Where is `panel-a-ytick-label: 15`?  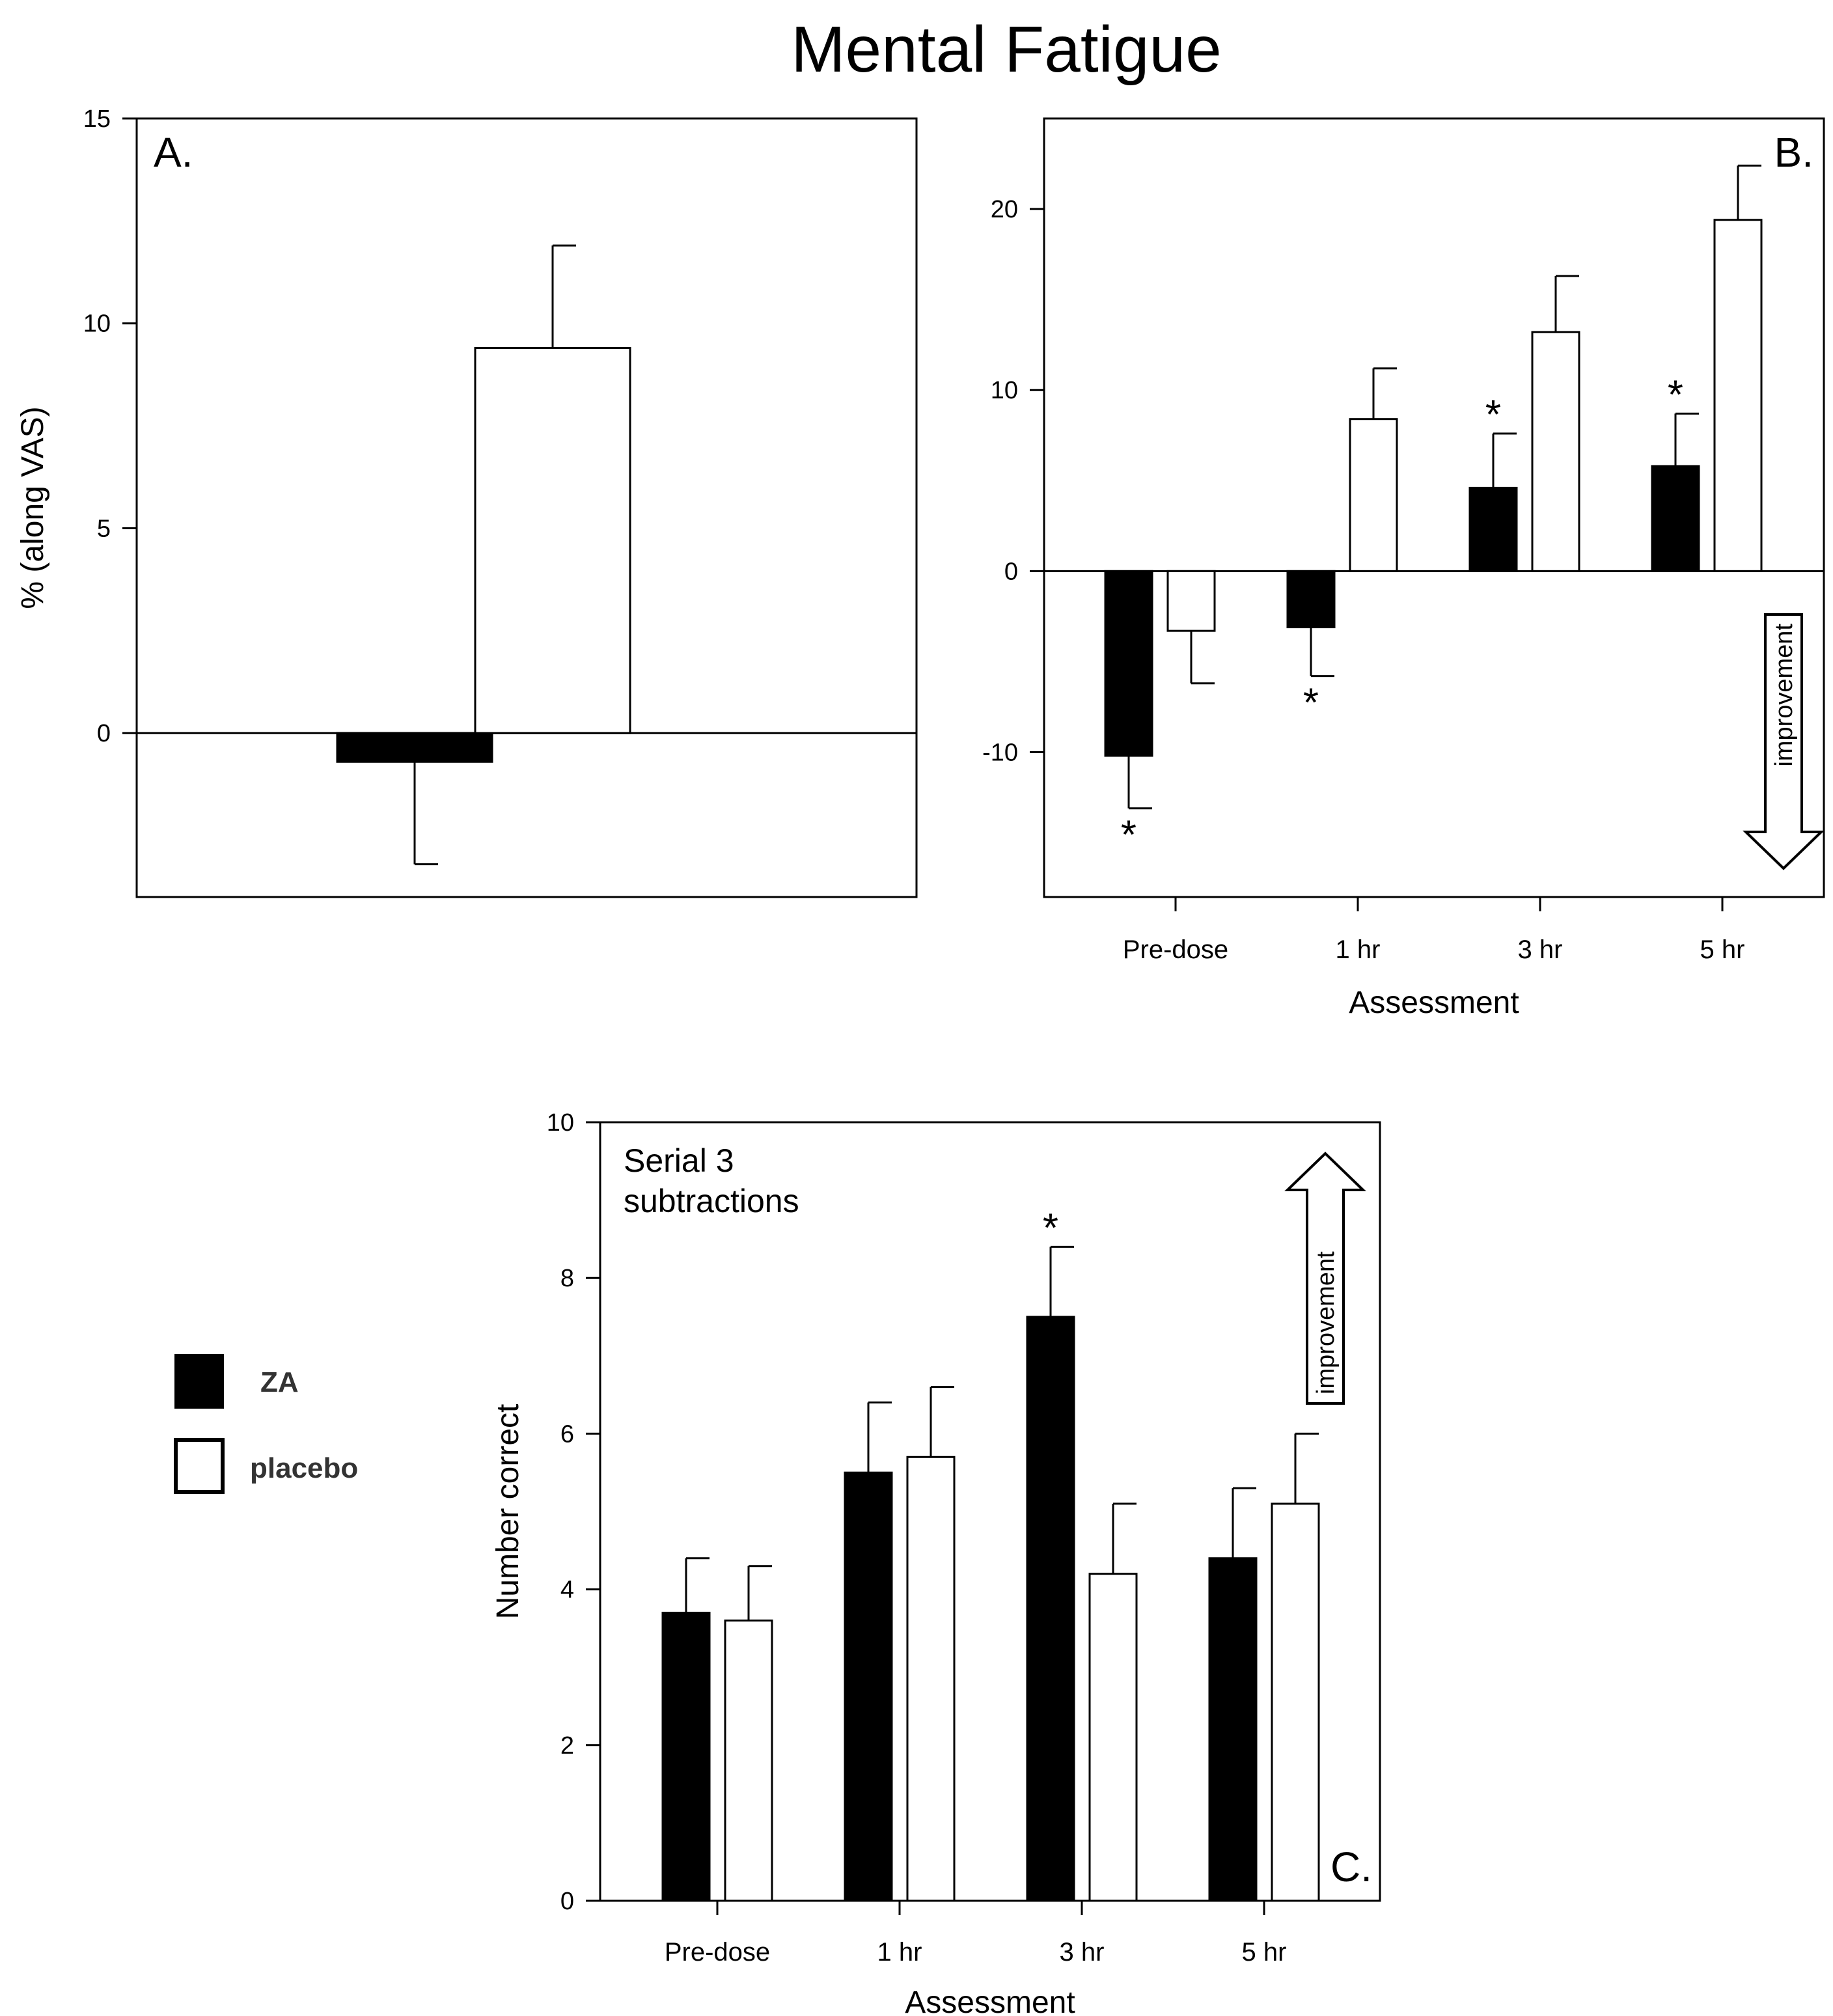
panel-a-ytick-label: 15 is located at coordinates (97, 119).